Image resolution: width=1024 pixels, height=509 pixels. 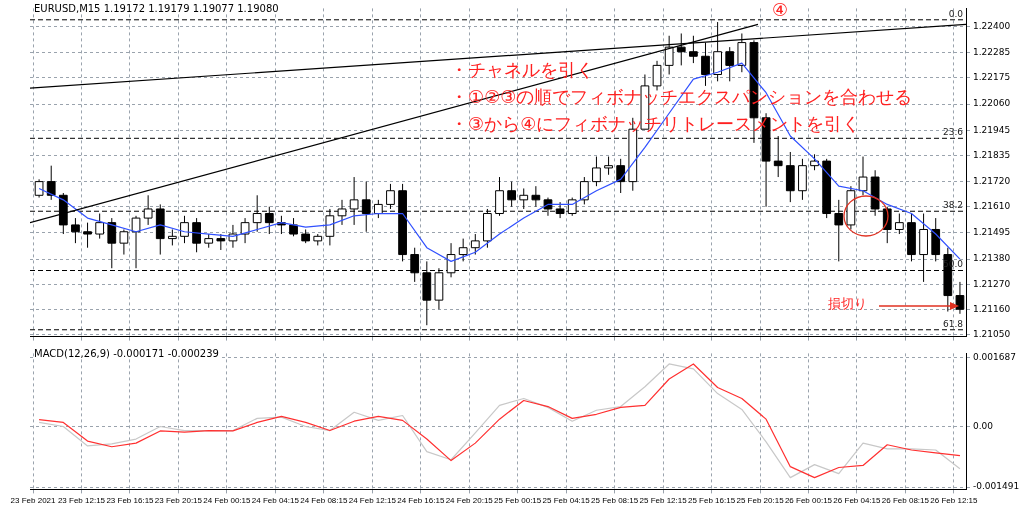 I want to click on x-tick-label: 24 Feb 20:15, so click(x=469, y=501).